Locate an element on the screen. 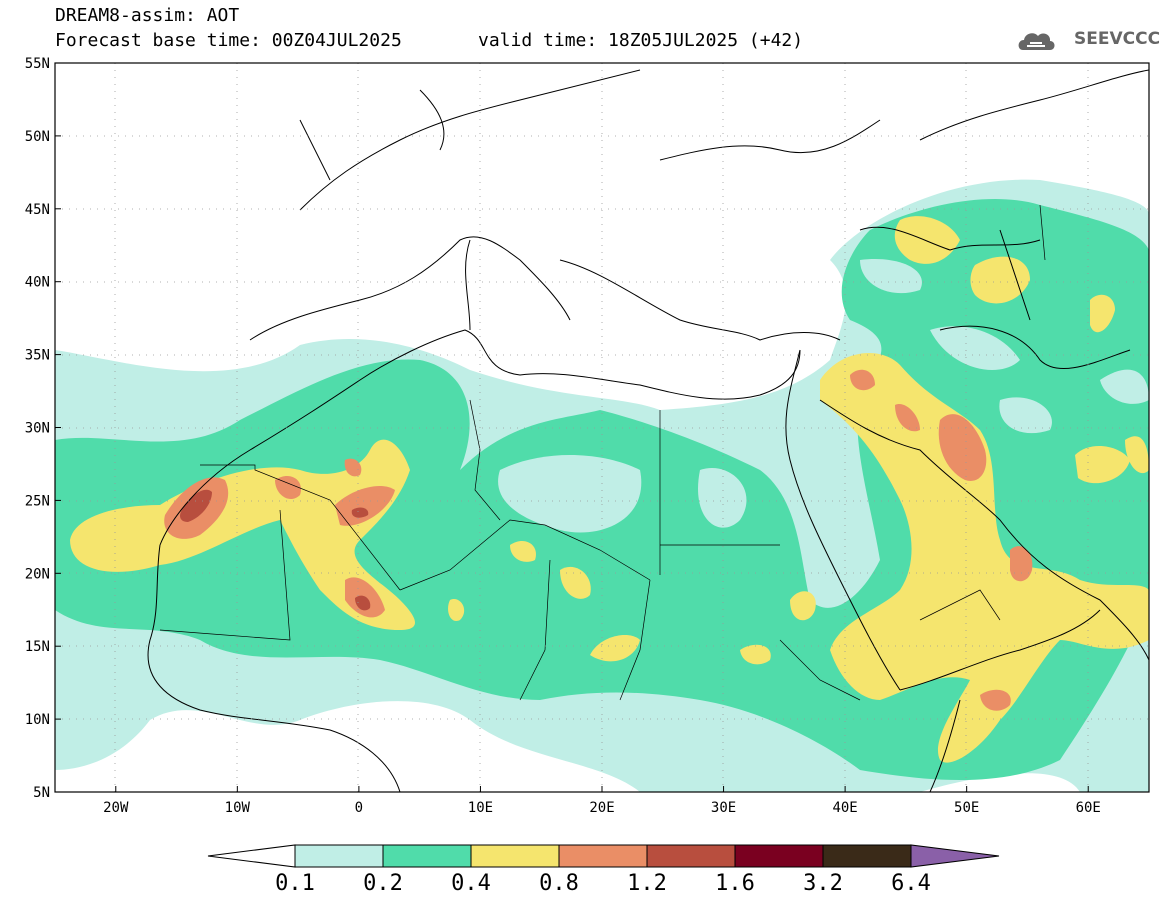 This screenshot has height=905, width=1165. map-title: DREAM8-assim: AOT is located at coordinates (147, 15).